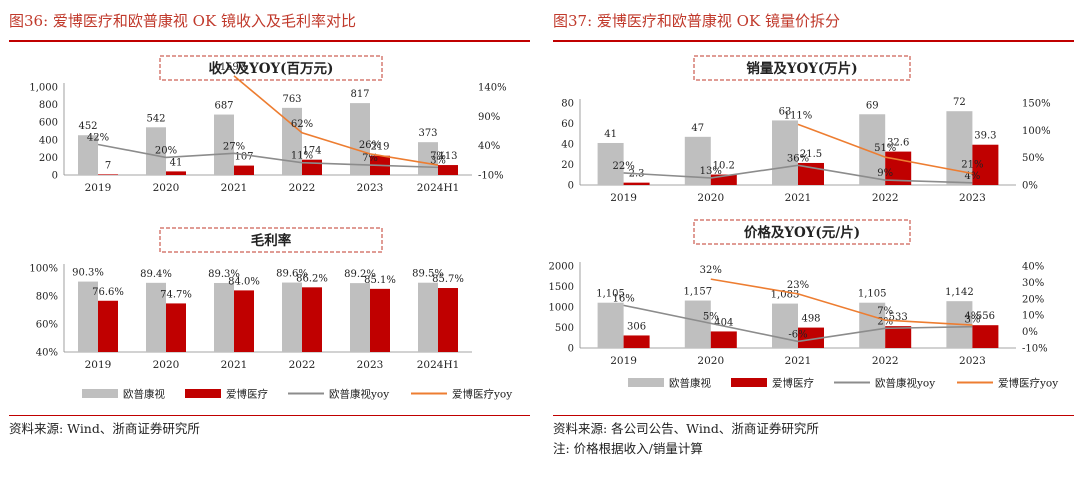  What do you see at coordinates (48, 158) in the screenshot?
I see `revenue-ytick: 200` at bounding box center [48, 158].